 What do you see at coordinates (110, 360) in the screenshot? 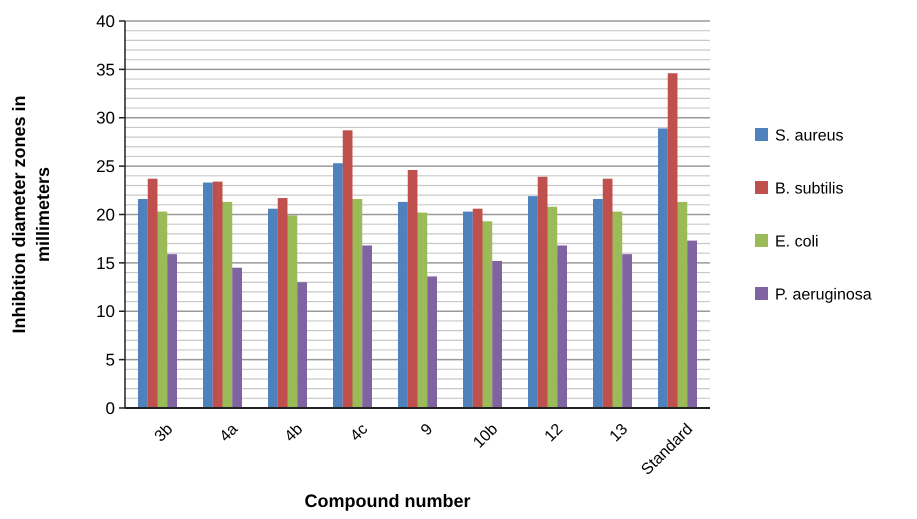
I see `y-tick-label: 5` at bounding box center [110, 360].